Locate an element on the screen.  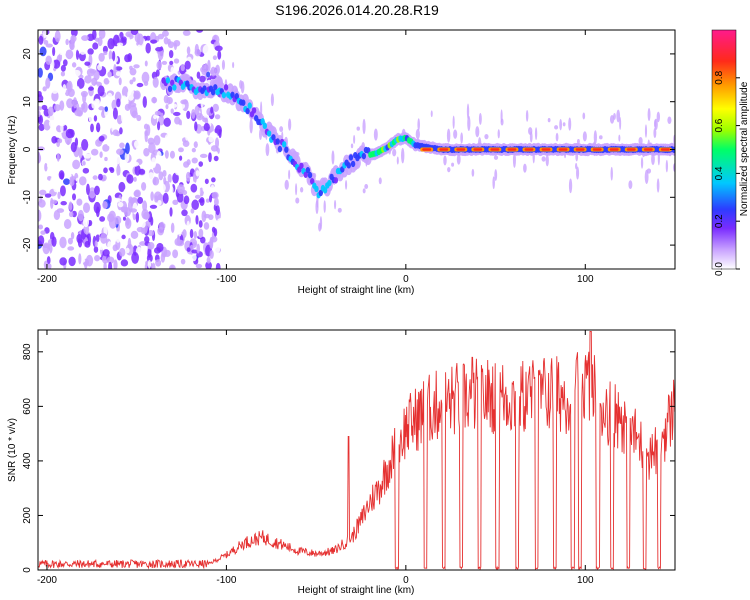
snr-y-tick-label: 400 is located at coordinates (27, 460).